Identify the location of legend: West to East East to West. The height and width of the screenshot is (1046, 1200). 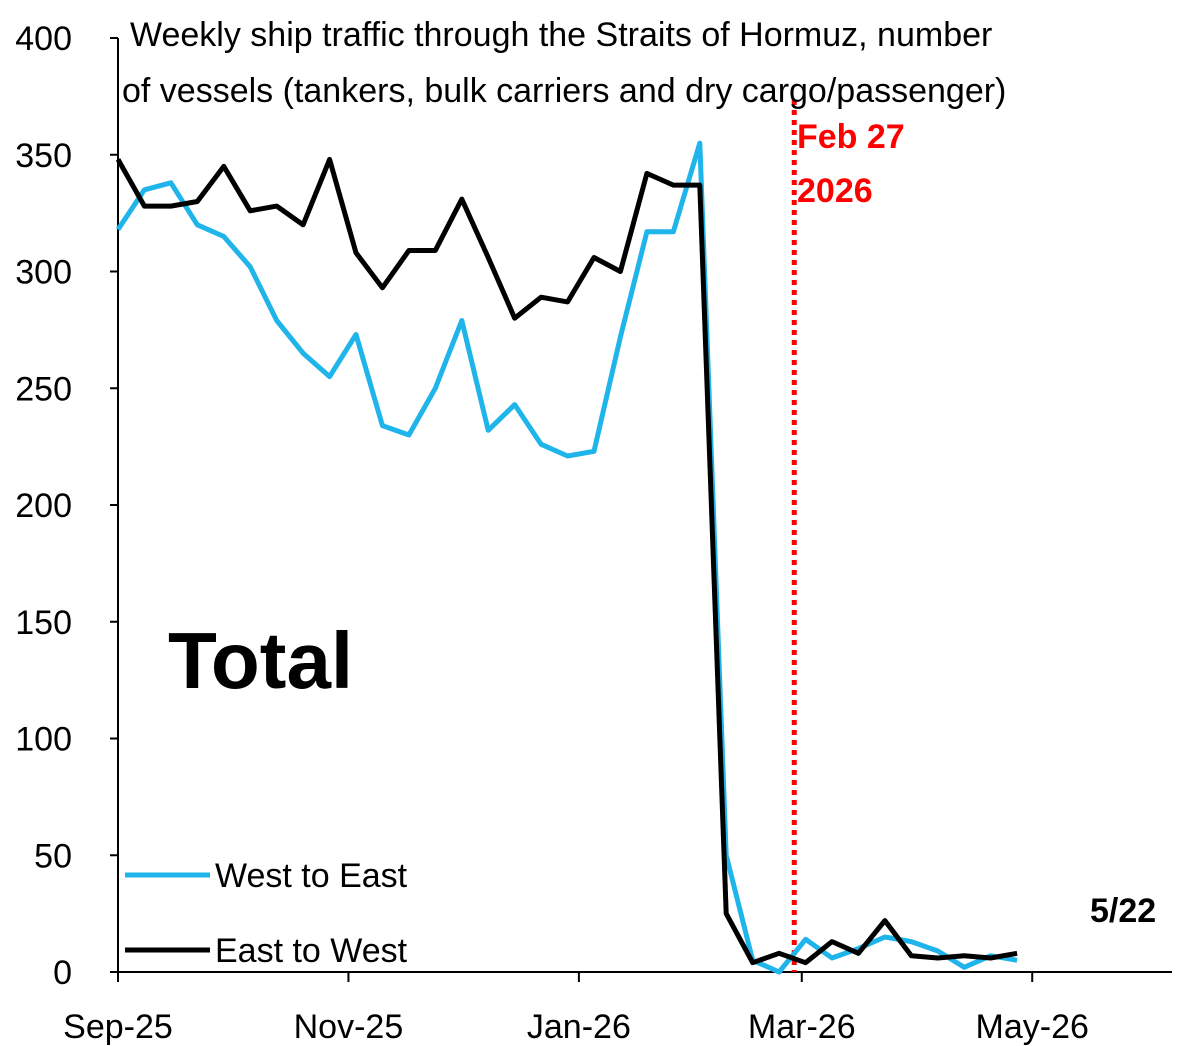
(266, 913).